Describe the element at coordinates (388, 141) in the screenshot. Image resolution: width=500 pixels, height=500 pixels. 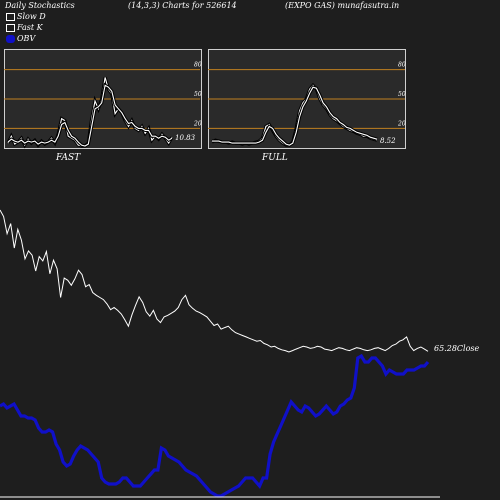
I see `full-last-value-label: 8.52` at that location.